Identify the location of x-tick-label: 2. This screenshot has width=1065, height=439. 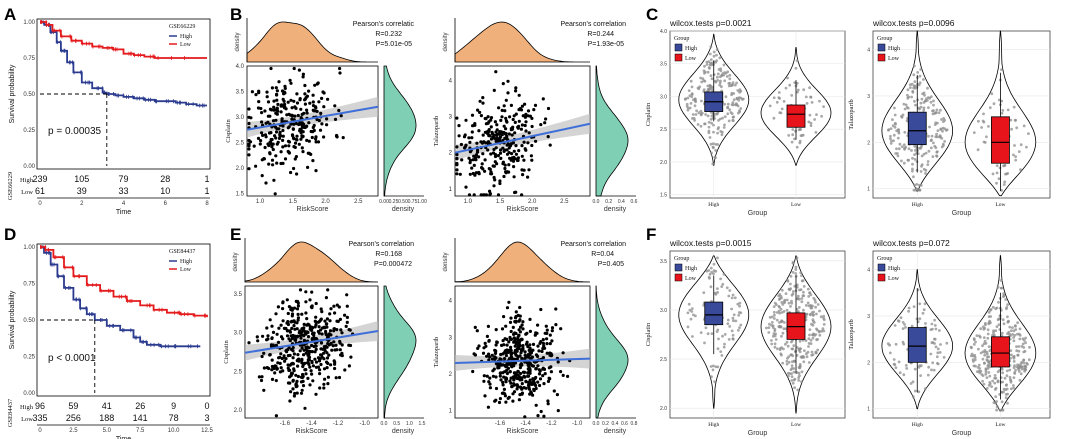
(82, 204).